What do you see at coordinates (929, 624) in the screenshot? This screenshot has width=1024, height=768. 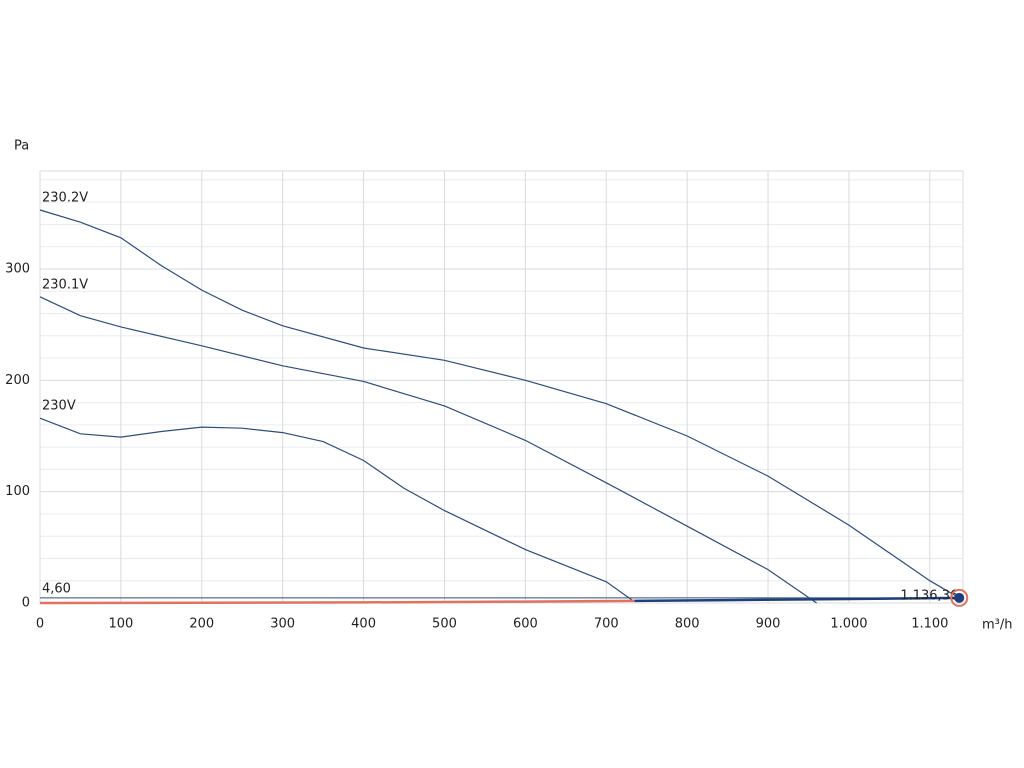 I see `x-tick-label: 1.100` at bounding box center [929, 624].